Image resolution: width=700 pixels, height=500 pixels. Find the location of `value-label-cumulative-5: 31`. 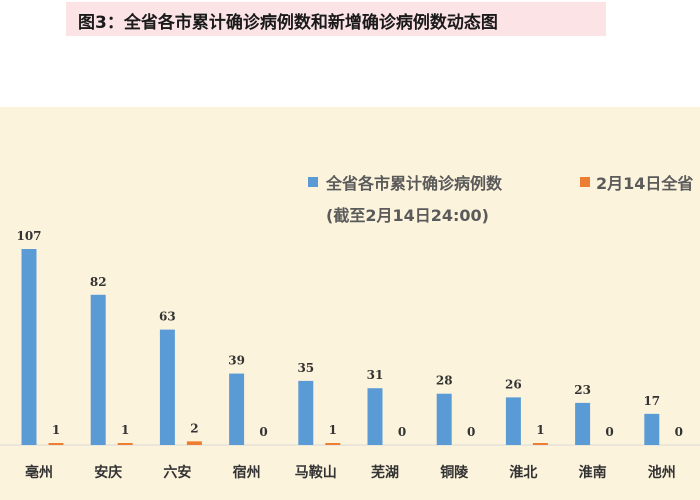

value-label-cumulative-5: 31 is located at coordinates (375, 375).